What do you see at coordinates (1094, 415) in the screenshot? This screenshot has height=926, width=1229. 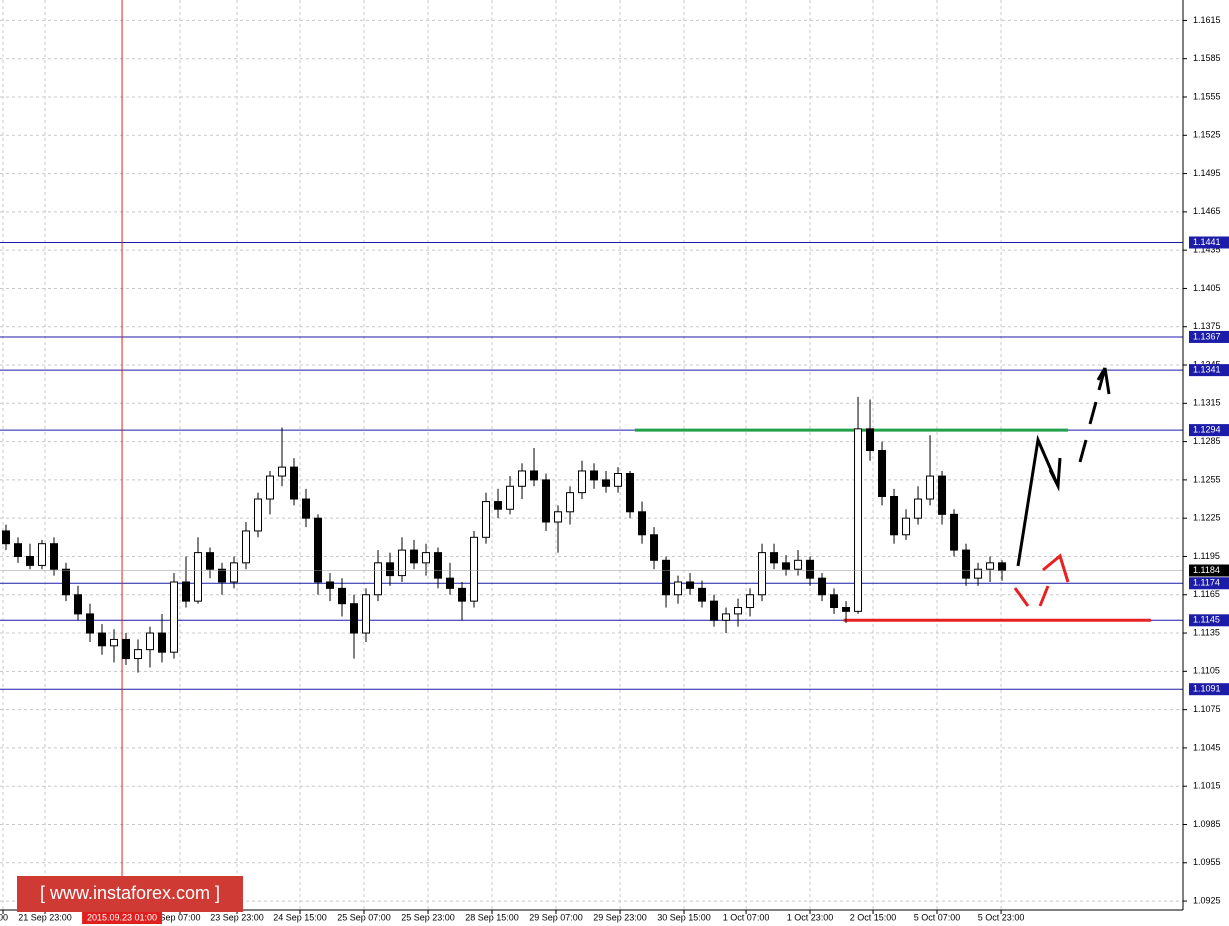 I see `black-dashed-arrow` at bounding box center [1094, 415].